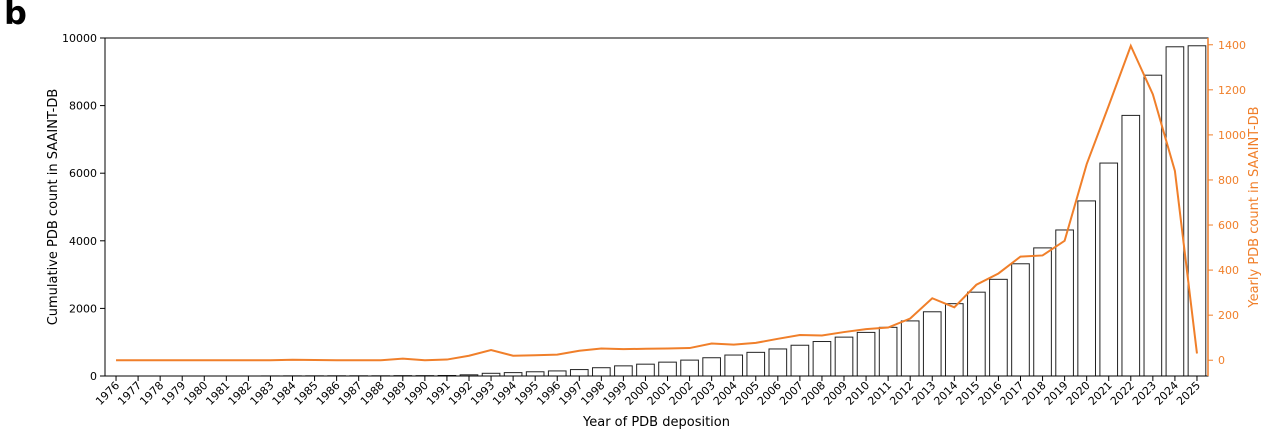  Describe the element at coordinates (835, 393) in the screenshot. I see `x-tick-label: 2009` at that location.